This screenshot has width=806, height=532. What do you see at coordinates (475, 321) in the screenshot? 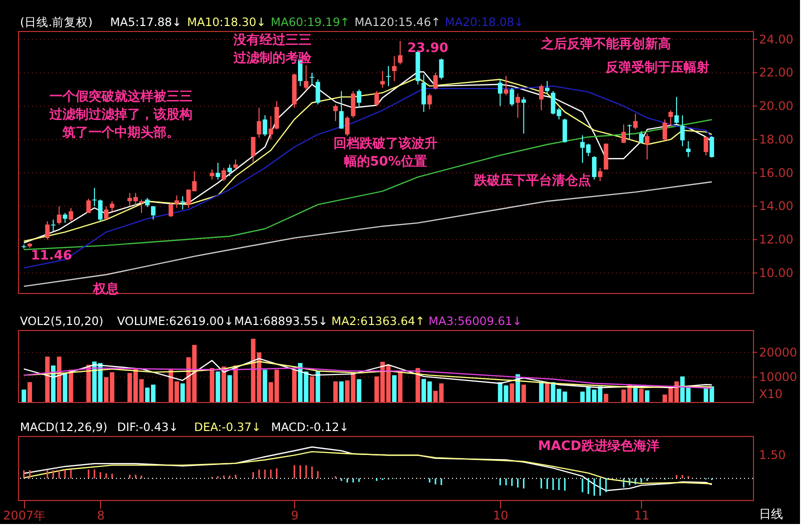
I see `text: MA3:56009.61↓` at bounding box center [475, 321].